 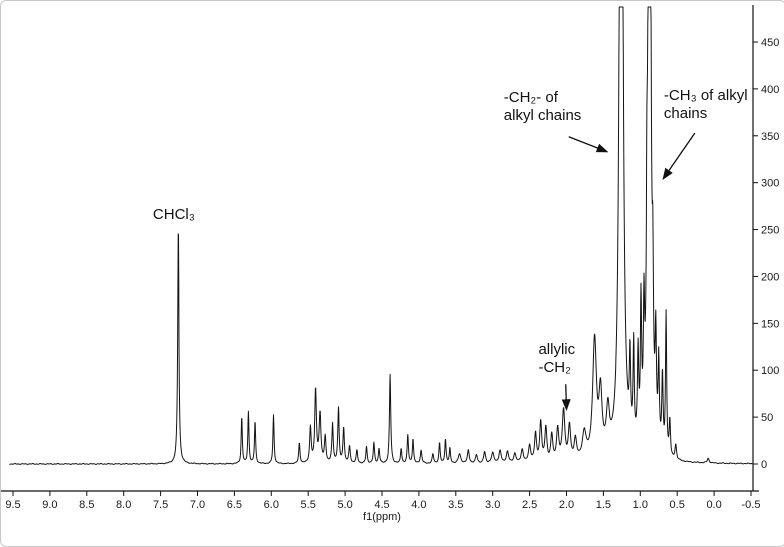 What do you see at coordinates (628, 271) in the screenshot?
I see `annotation-arrows` at bounding box center [628, 271].